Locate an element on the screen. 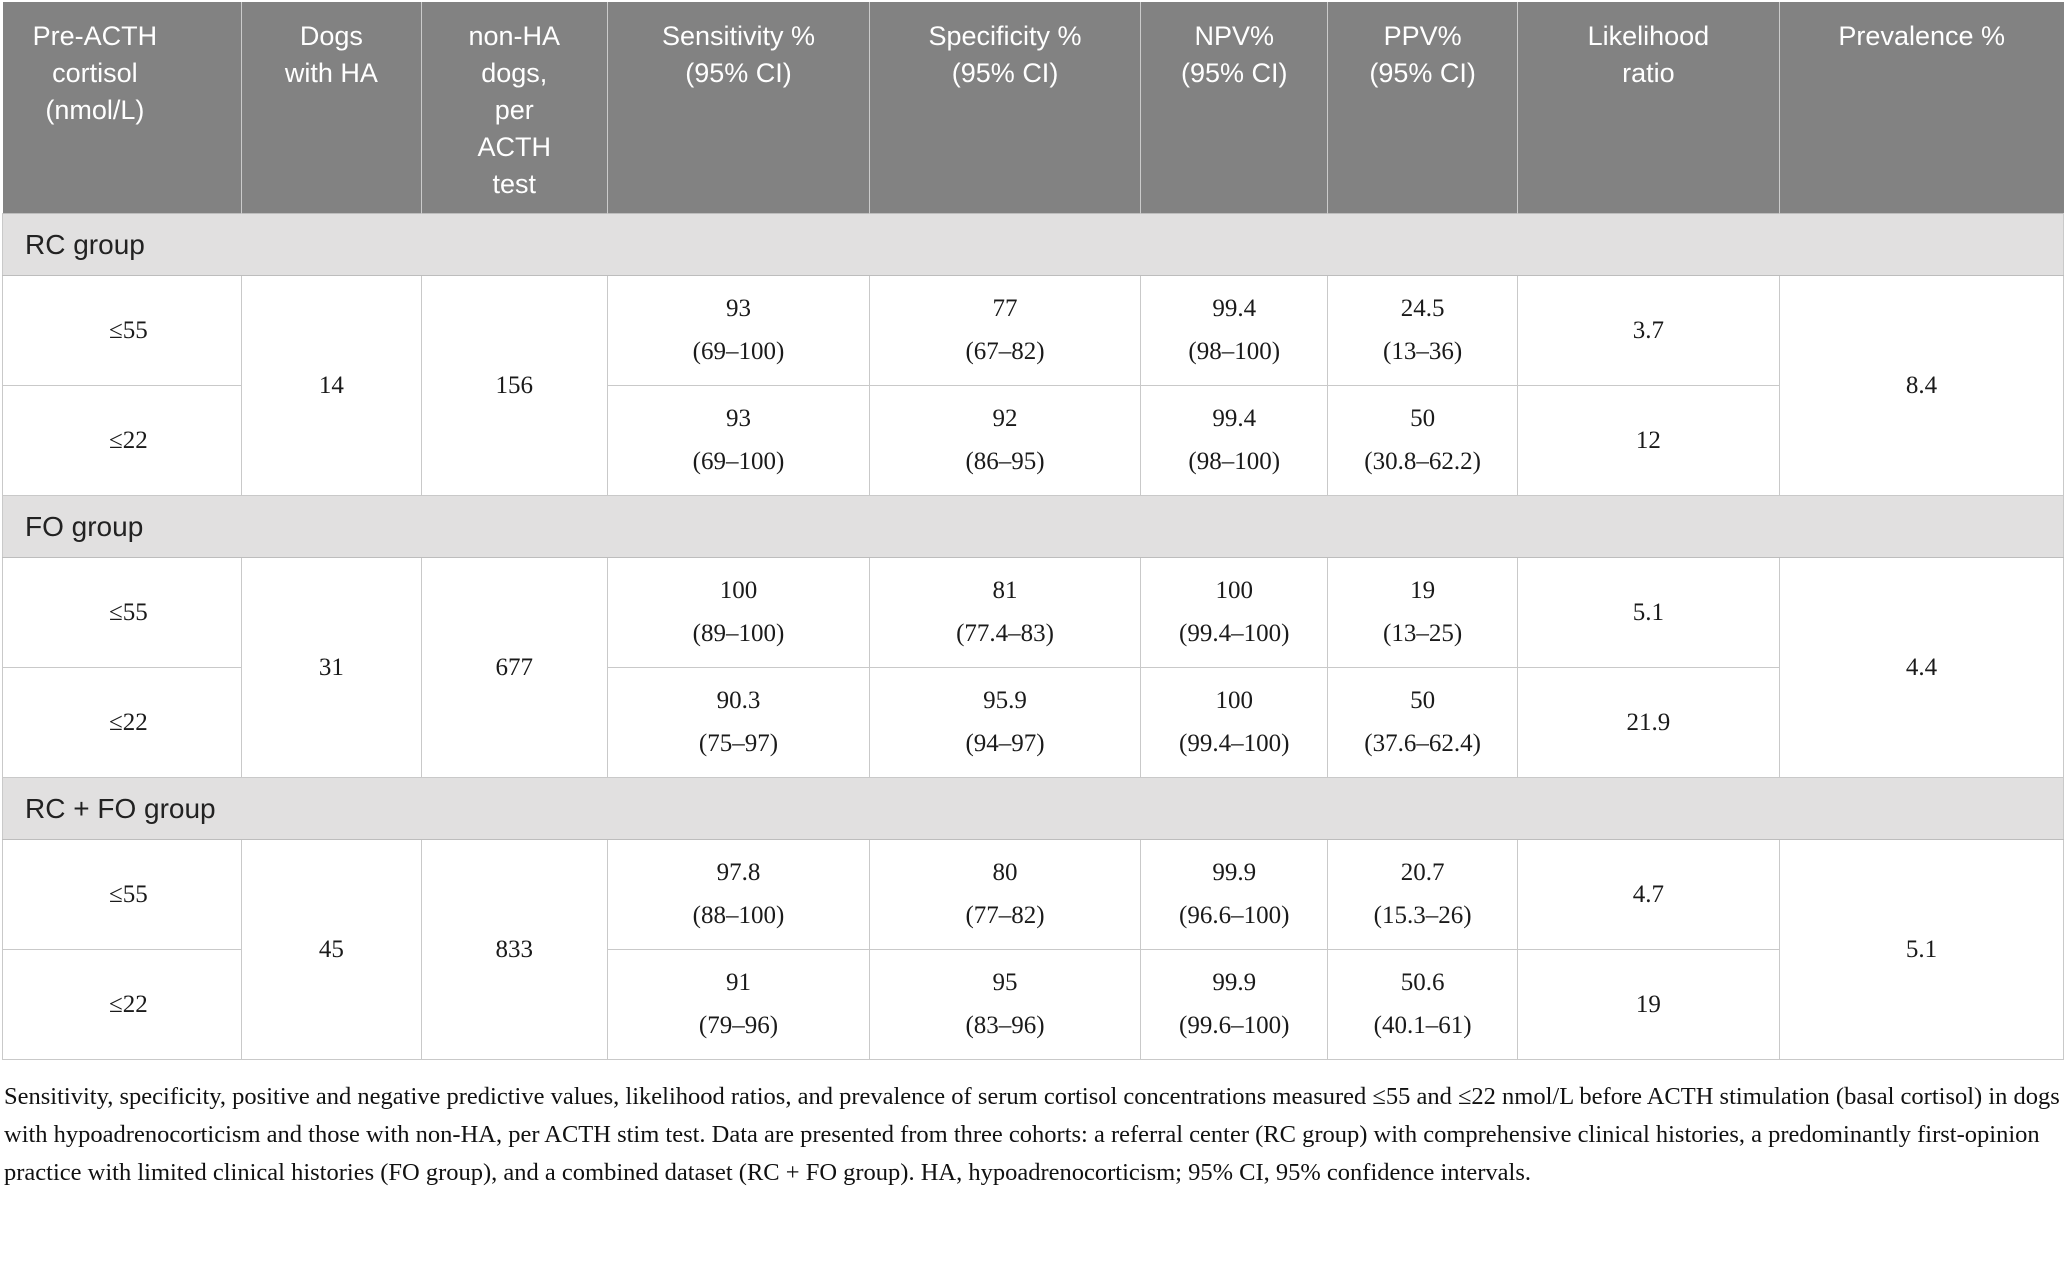  sensitivity-cell: 100 (89–100) is located at coordinates (738, 612).